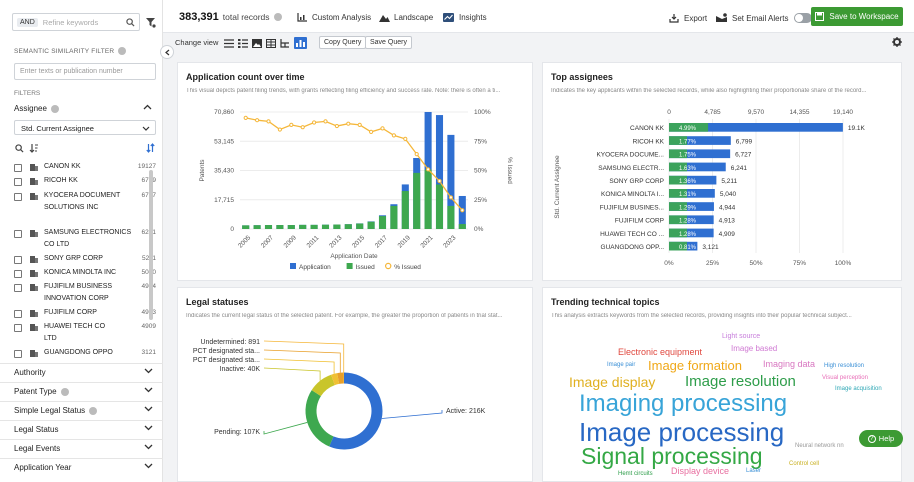  Describe the element at coordinates (804, 464) in the screenshot. I see `topic-word: Control cell` at that location.